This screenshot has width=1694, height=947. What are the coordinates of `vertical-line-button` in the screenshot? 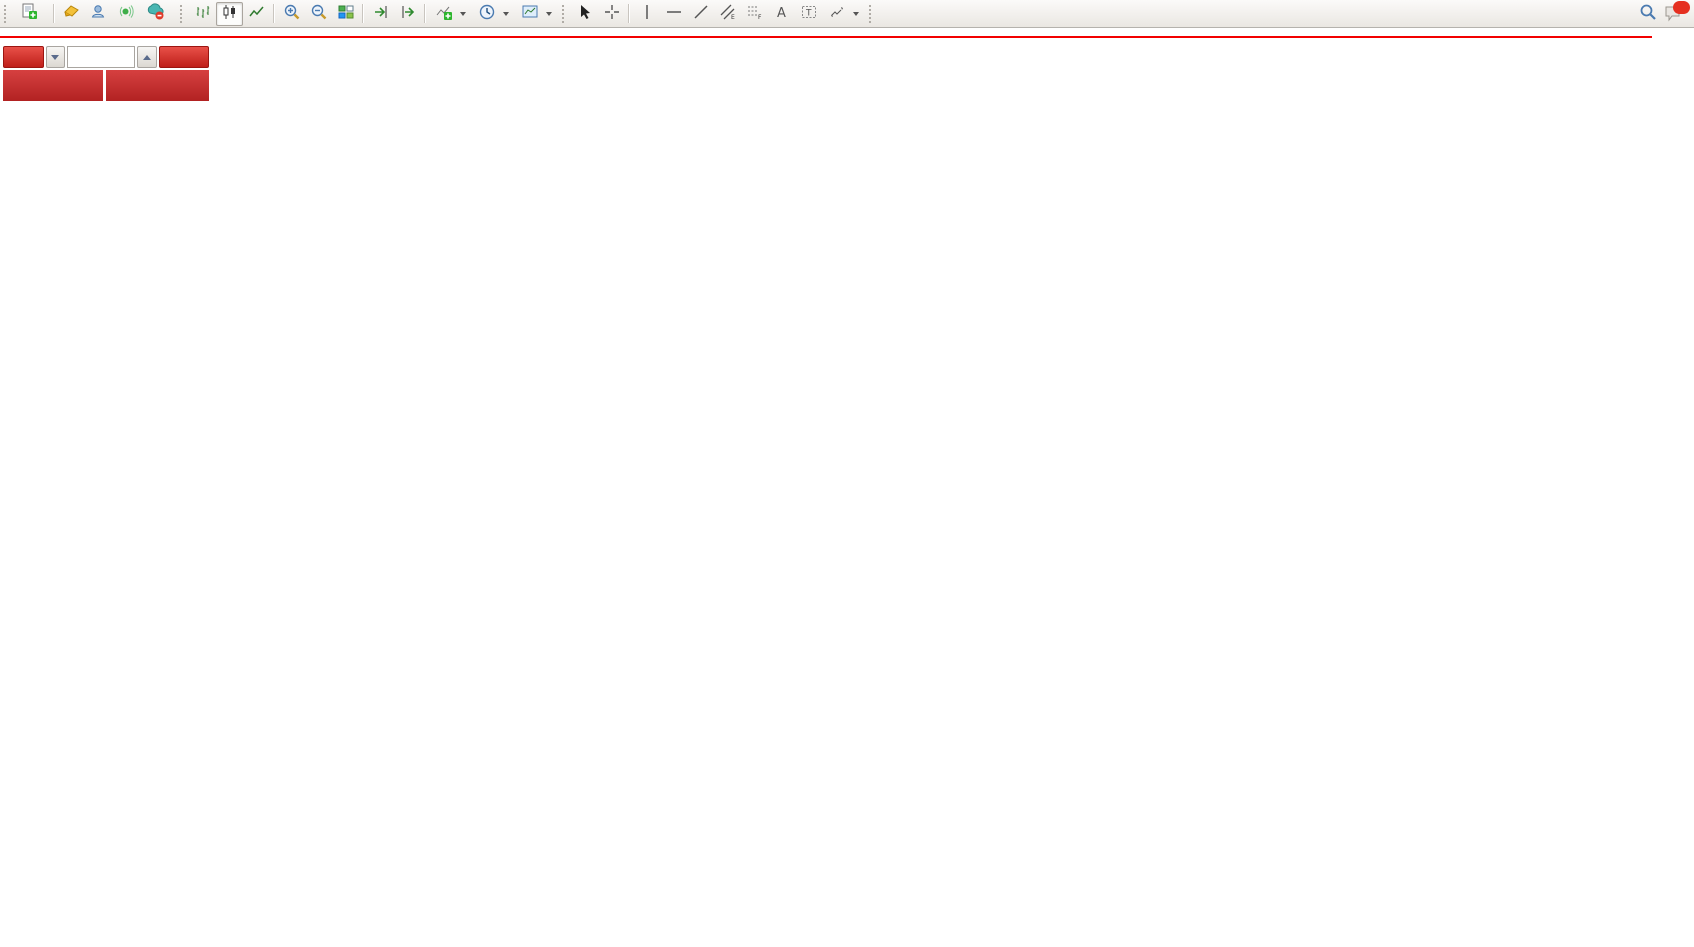 It's located at (646, 14).